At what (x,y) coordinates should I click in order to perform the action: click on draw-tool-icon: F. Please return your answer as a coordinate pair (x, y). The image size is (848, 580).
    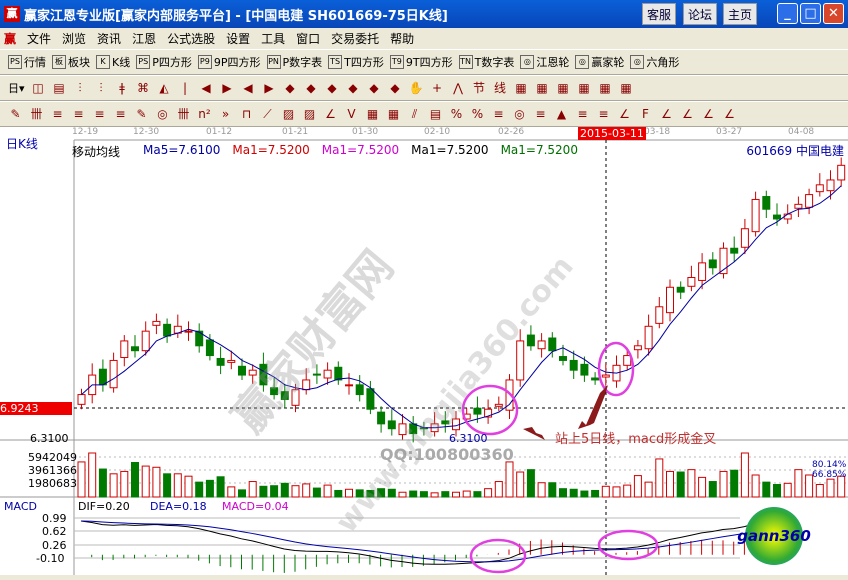
    Looking at the image, I should click on (645, 113).